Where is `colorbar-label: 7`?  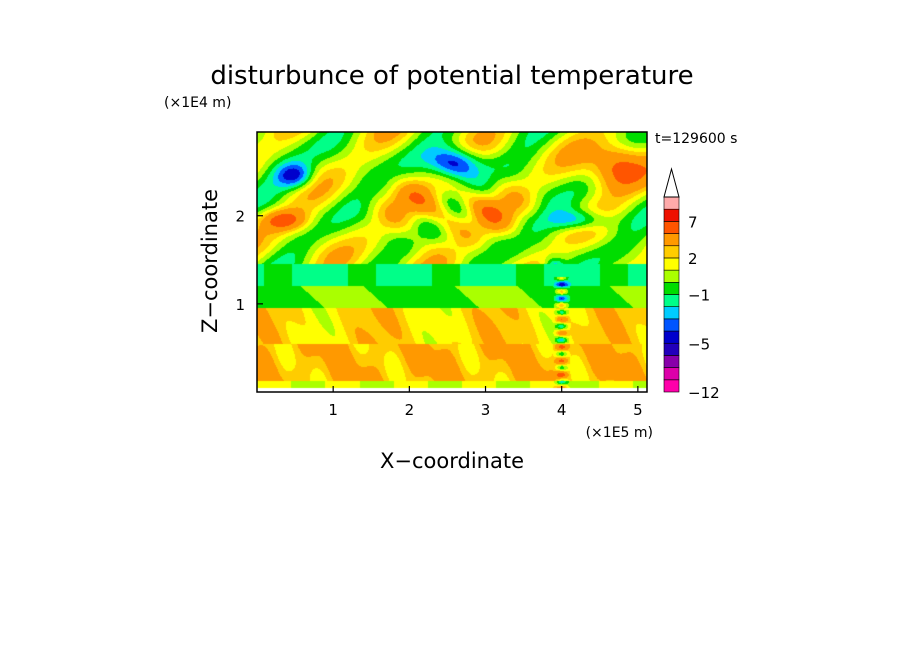 colorbar-label: 7 is located at coordinates (693, 222).